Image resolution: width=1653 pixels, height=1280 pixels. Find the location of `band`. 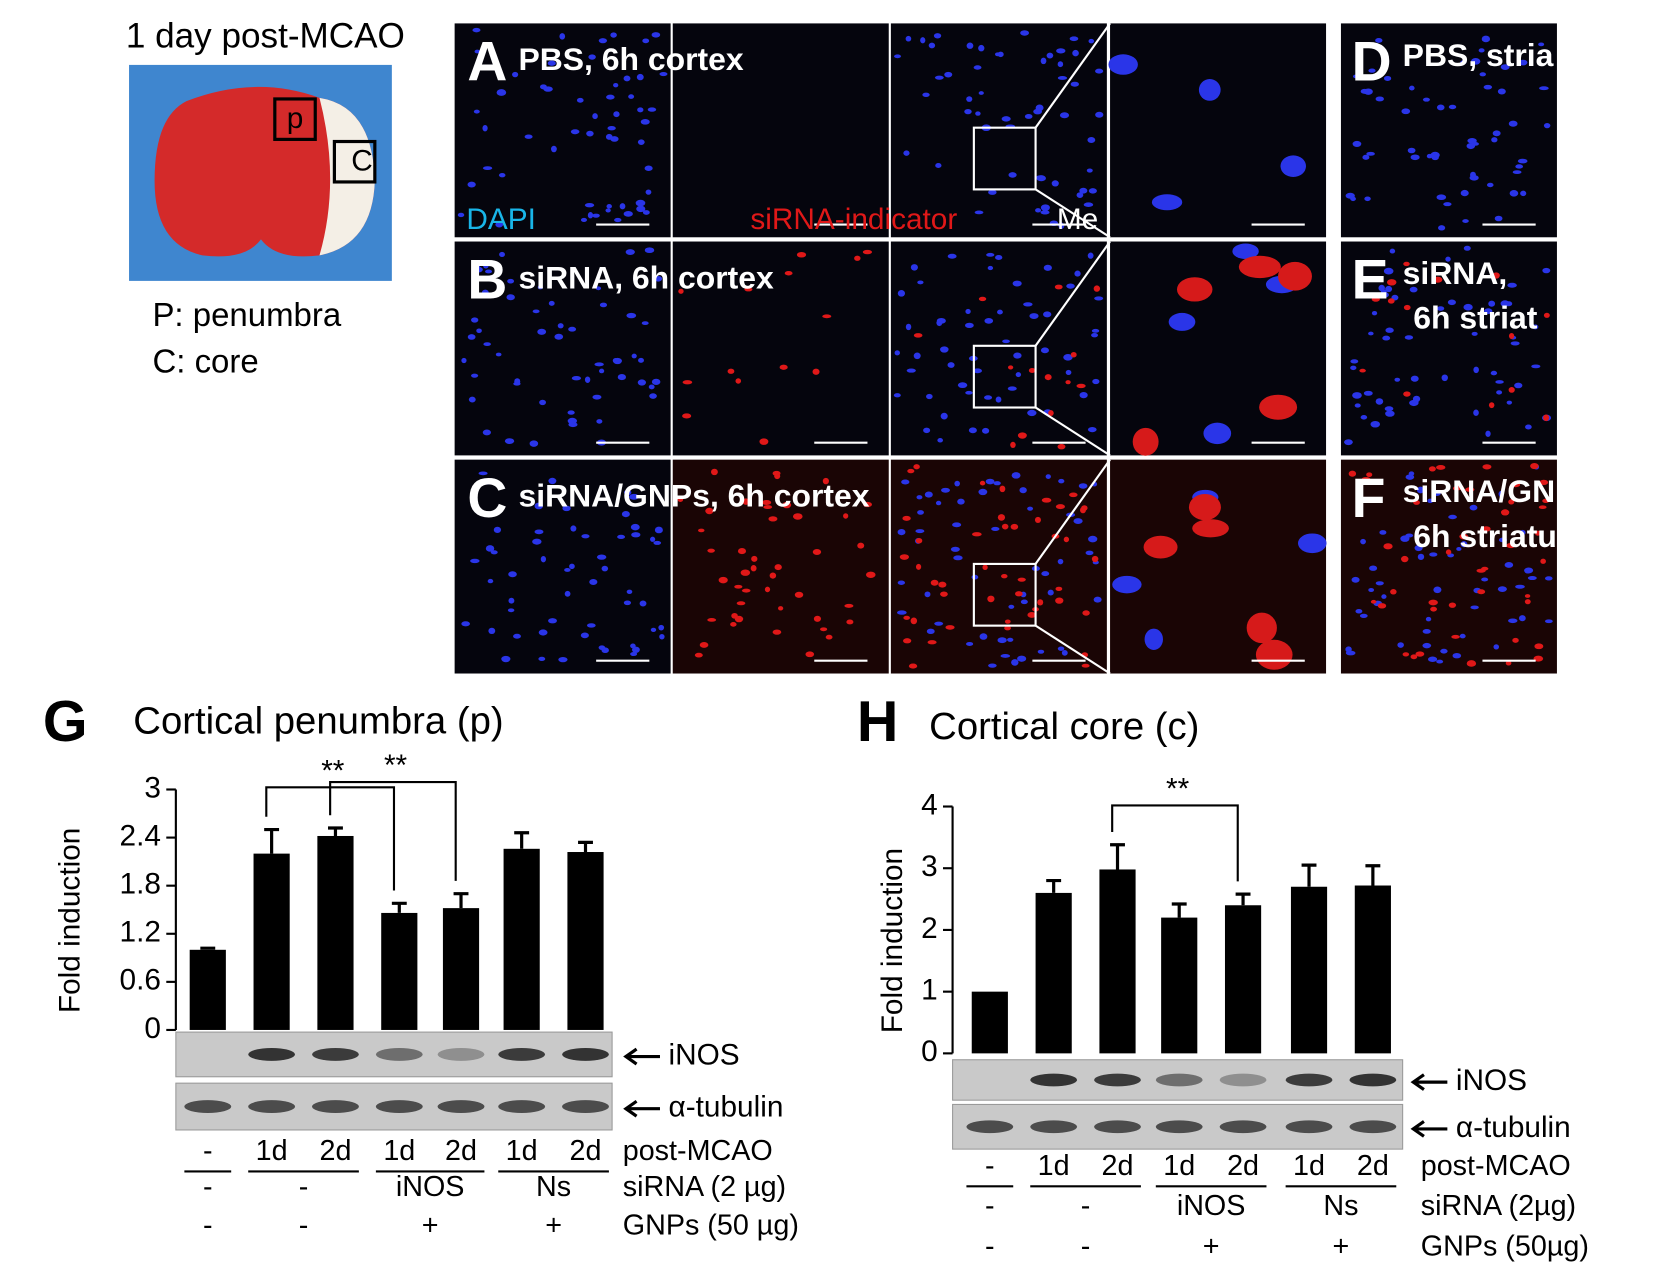

band is located at coordinates (522, 1054).